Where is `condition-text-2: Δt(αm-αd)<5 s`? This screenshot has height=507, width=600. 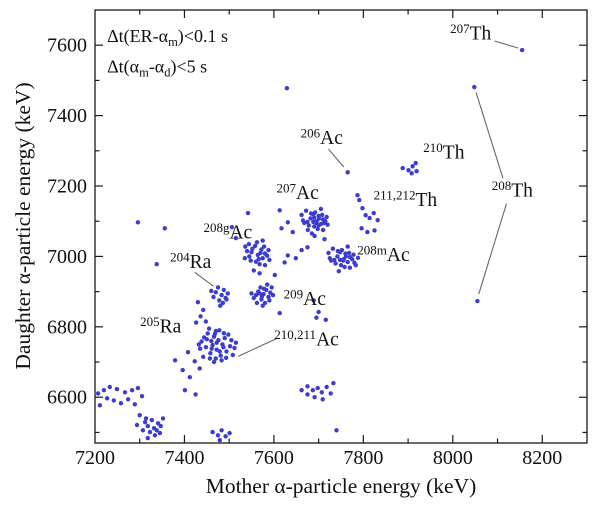 condition-text-2: Δt(αm-αd)<5 s is located at coordinates (157, 67).